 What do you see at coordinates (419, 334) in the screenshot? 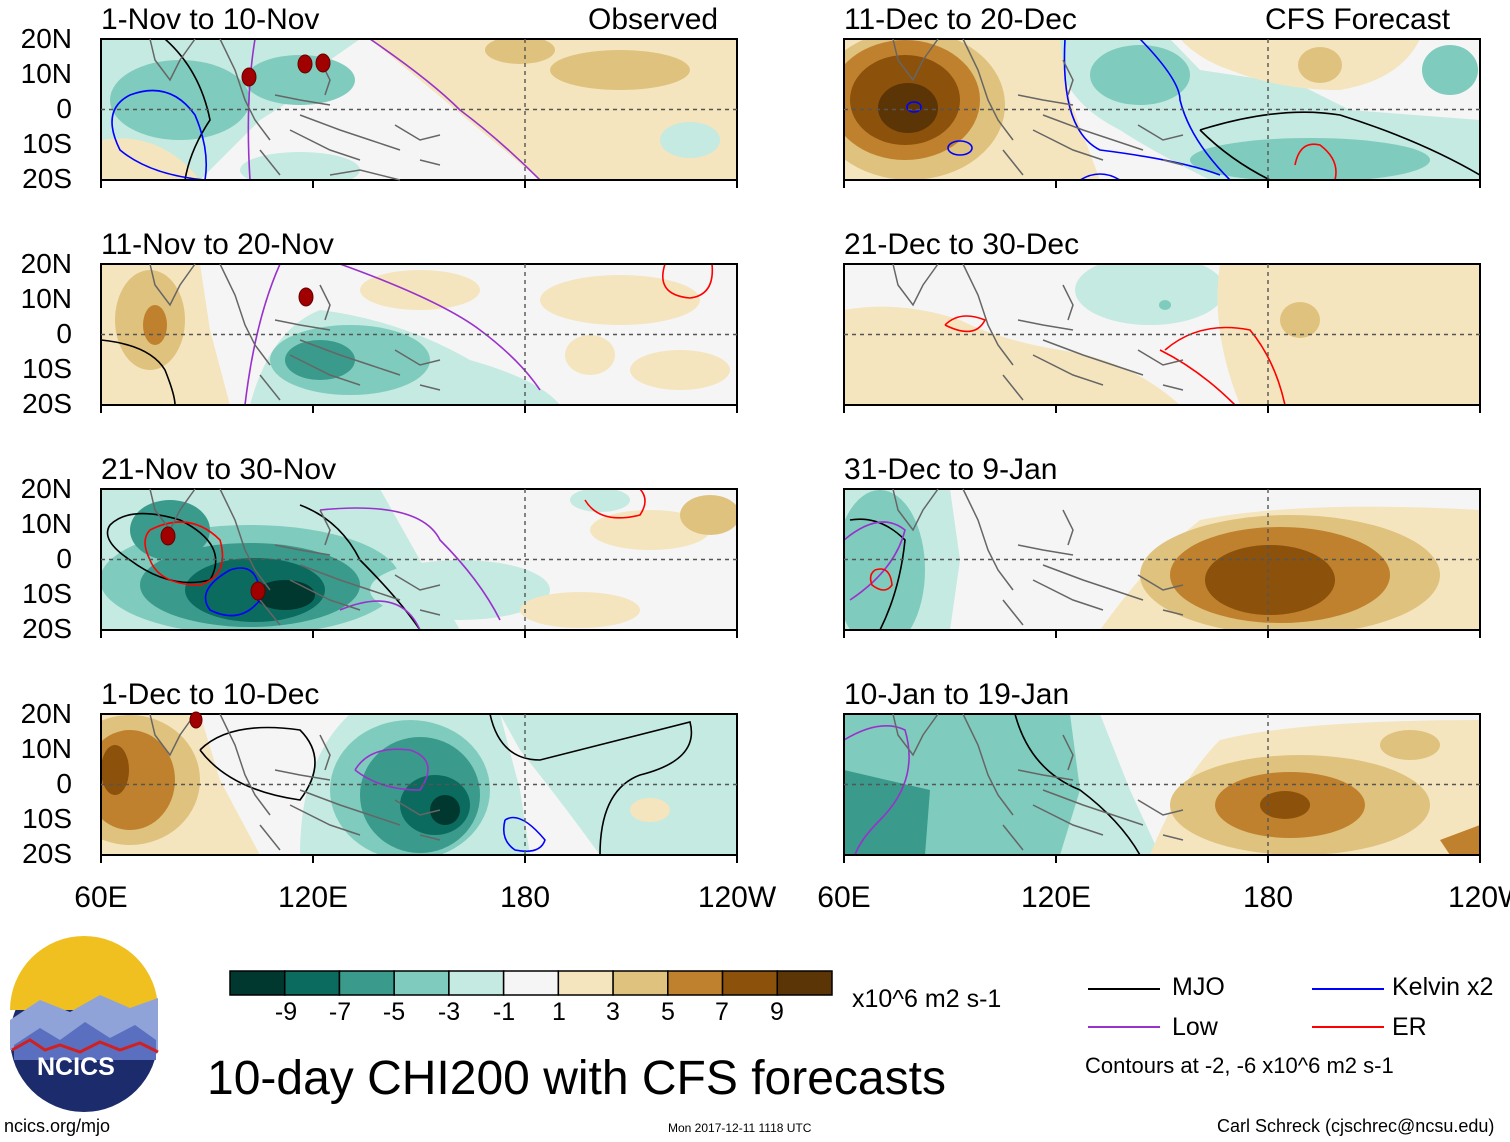
I see `map-panel-nov11` at bounding box center [419, 334].